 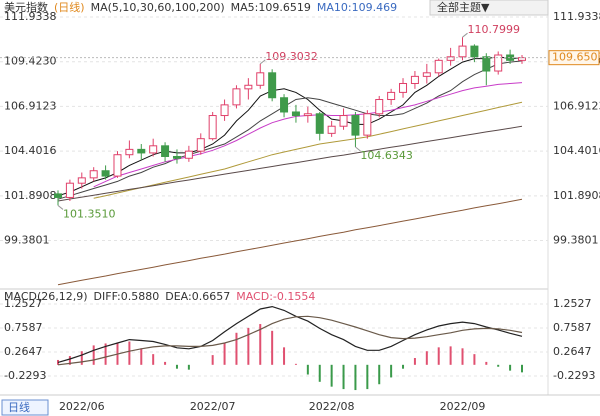 I want to click on theme-button, so click(x=489, y=8).